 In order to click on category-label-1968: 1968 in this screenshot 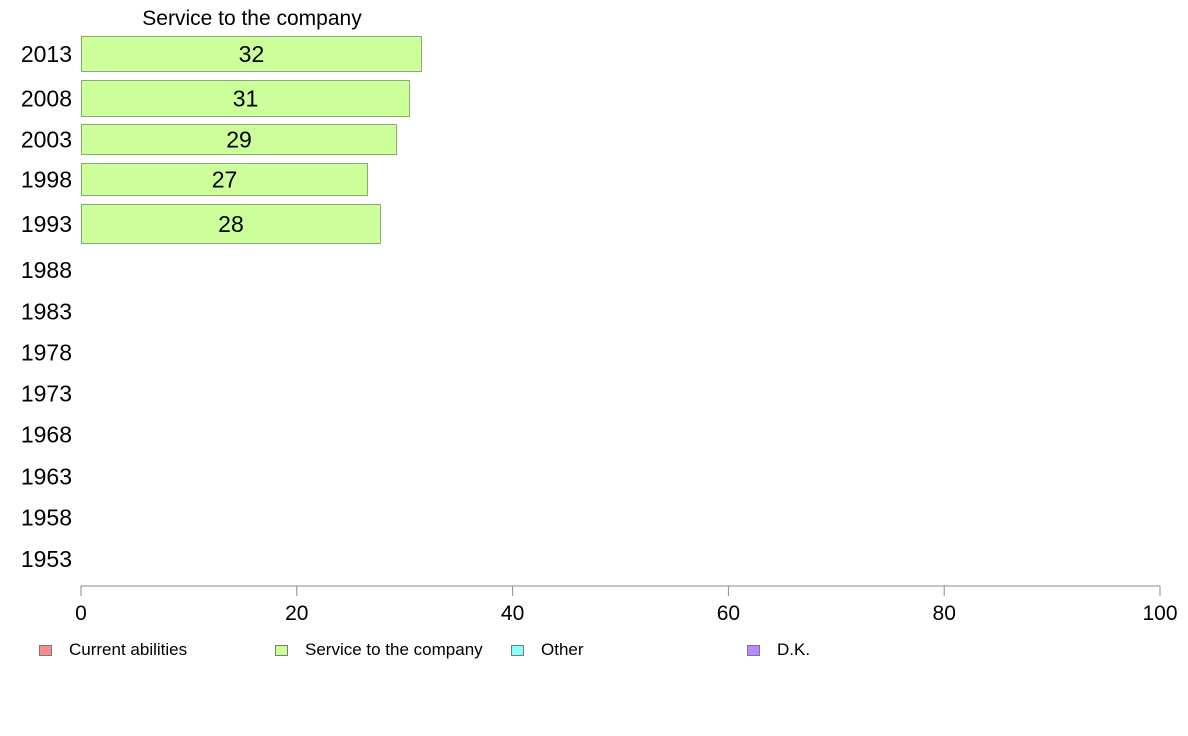, I will do `click(46, 435)`.